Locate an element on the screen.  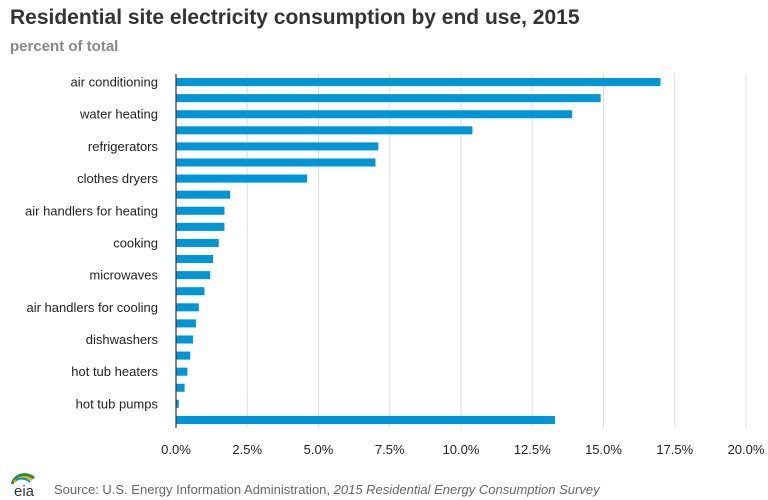
x-tick-label: 17.5% is located at coordinates (674, 449).